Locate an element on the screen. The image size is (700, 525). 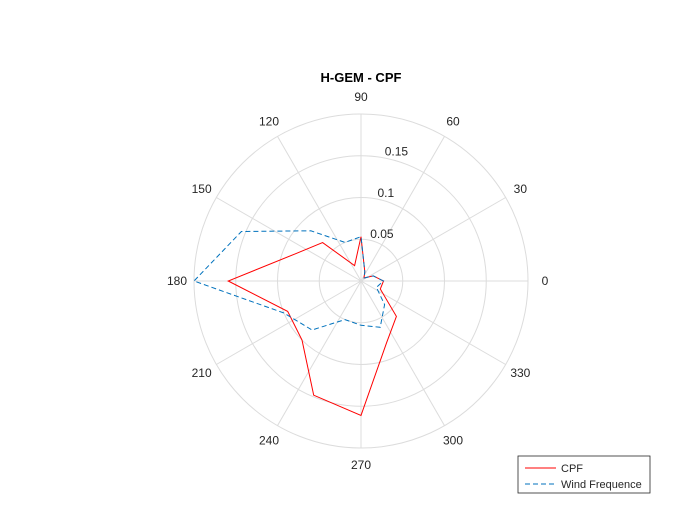
theta-tick-label: 180 is located at coordinates (177, 281).